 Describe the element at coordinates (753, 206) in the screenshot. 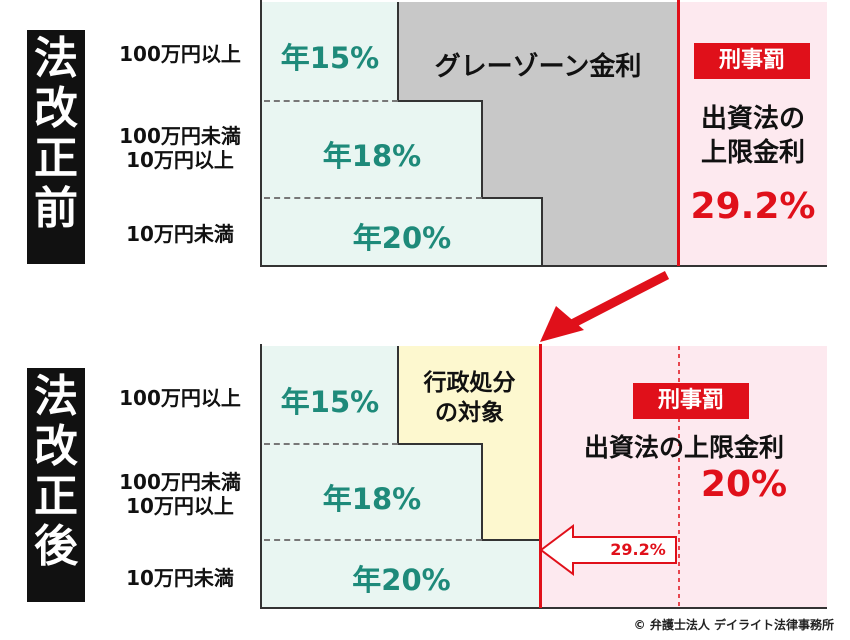

I see `before-limit-rate: 29.2%` at that location.